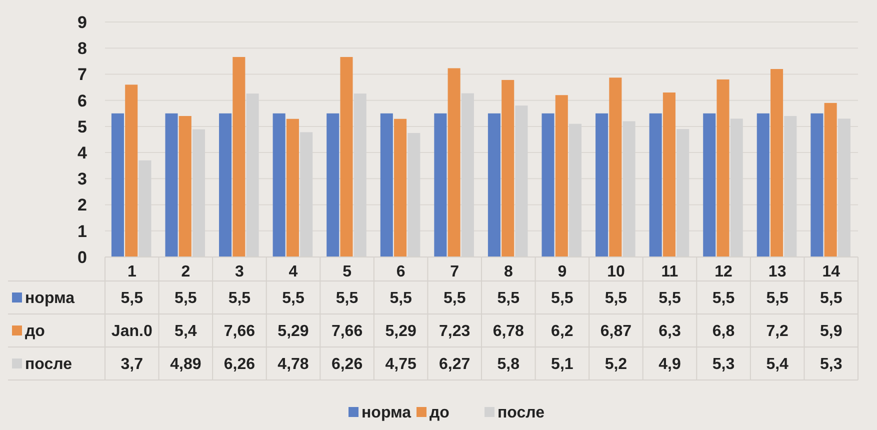 This screenshot has width=877, height=430. Describe the element at coordinates (455, 272) in the screenshot. I see `x-tick-label: 7` at that location.